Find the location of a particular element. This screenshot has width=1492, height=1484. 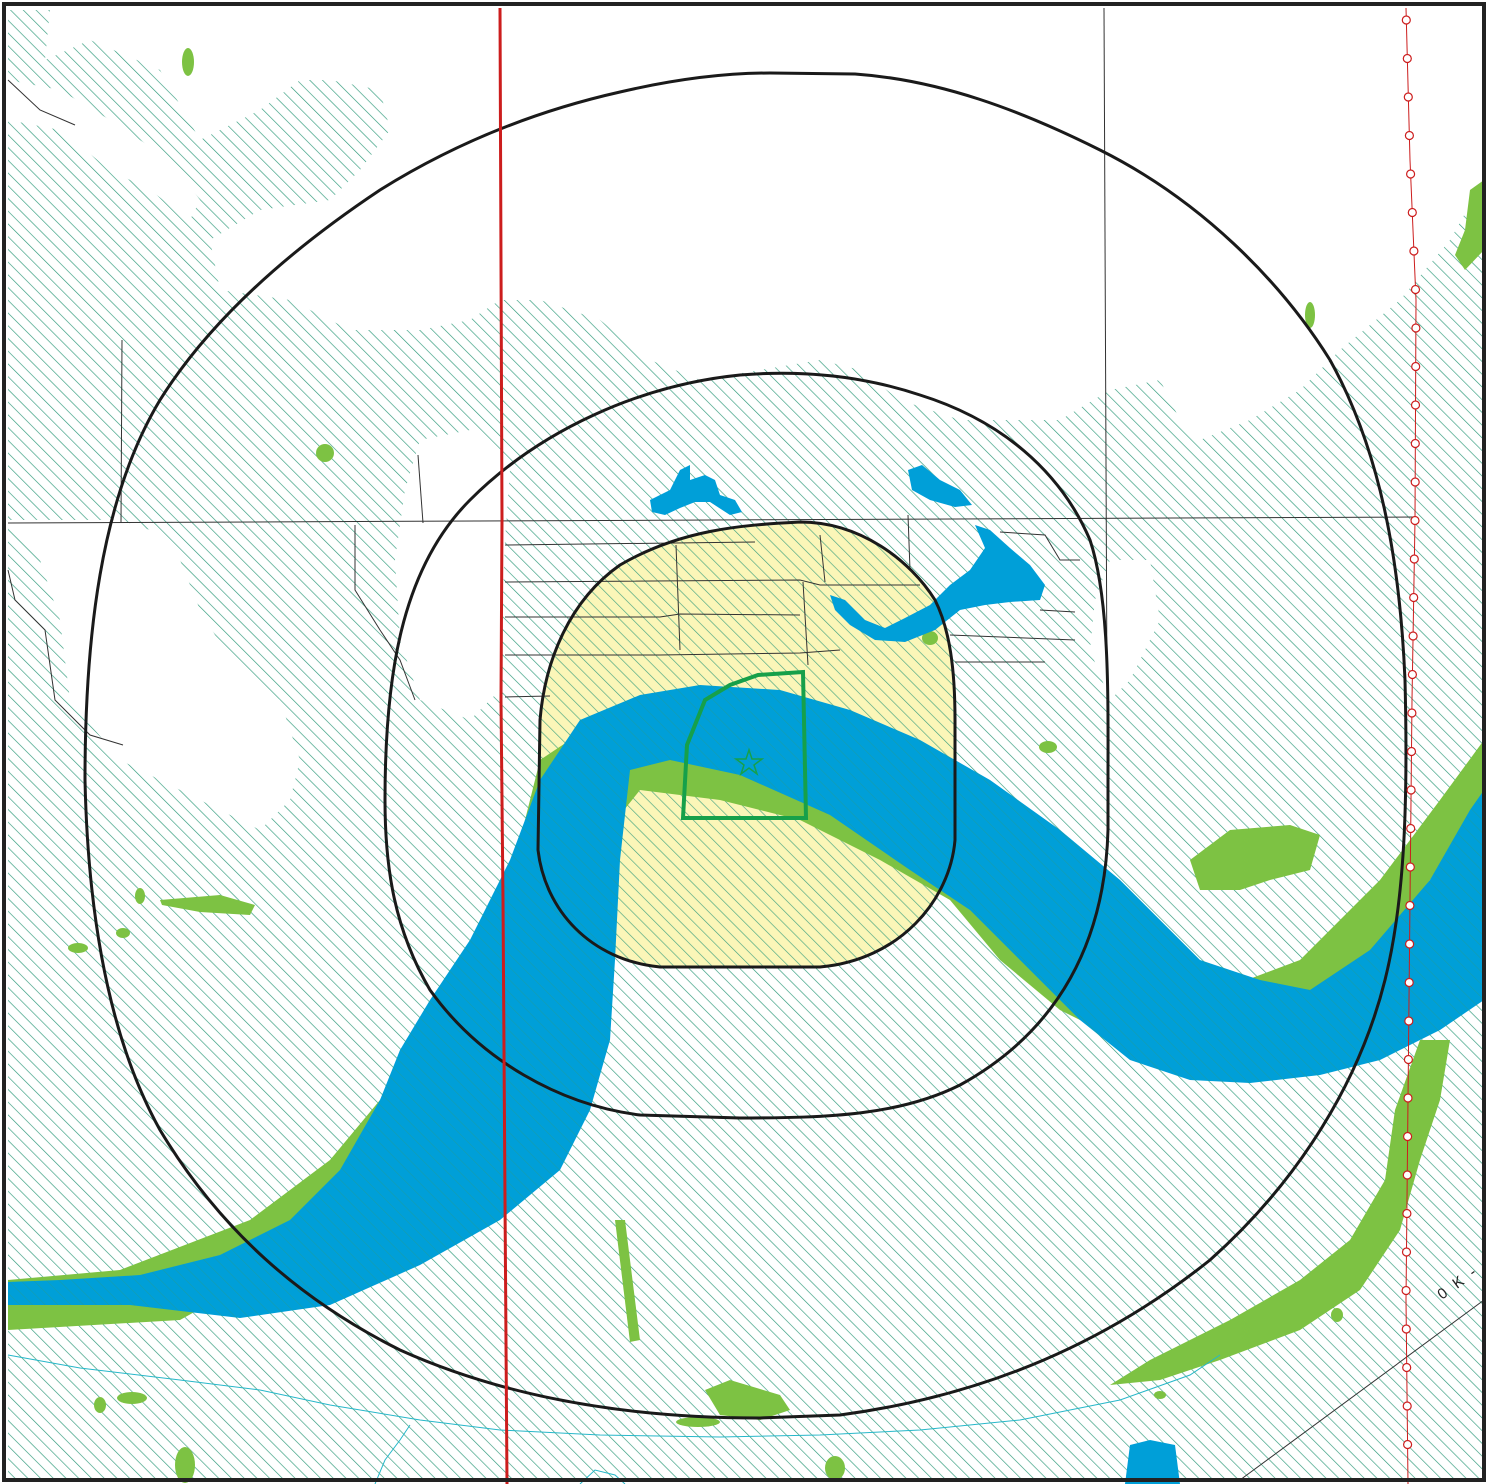

road-diagonal-southeast is located at coordinates (1362, 1390).